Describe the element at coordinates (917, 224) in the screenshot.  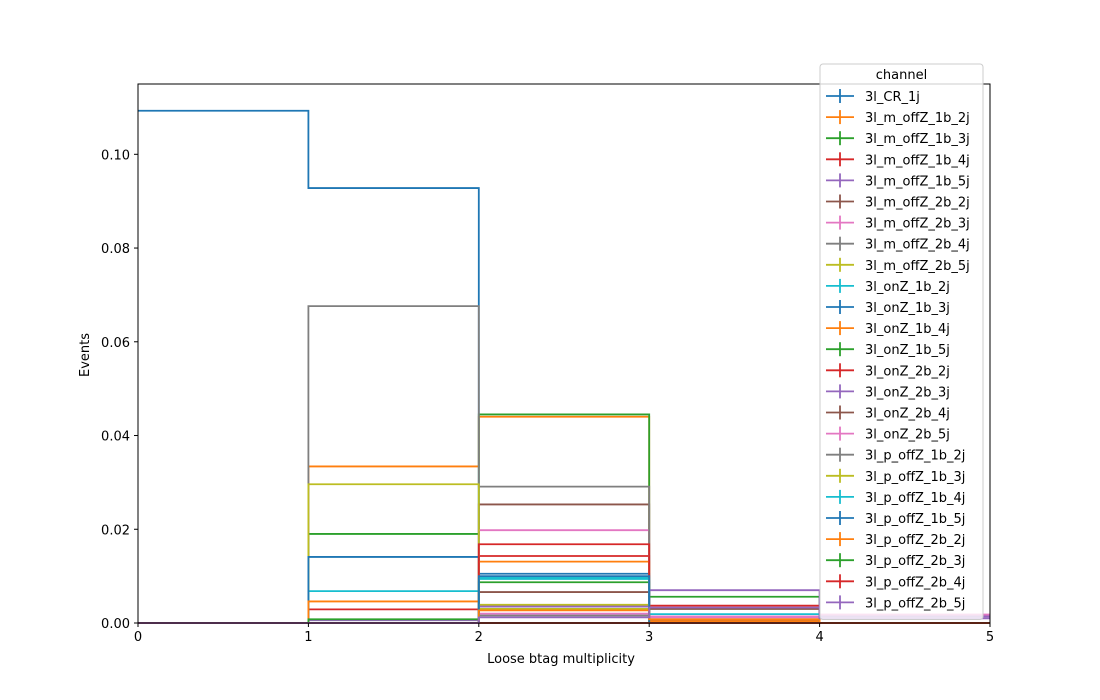
I see `legend-label: 3l_m_offZ_2b_3j` at that location.